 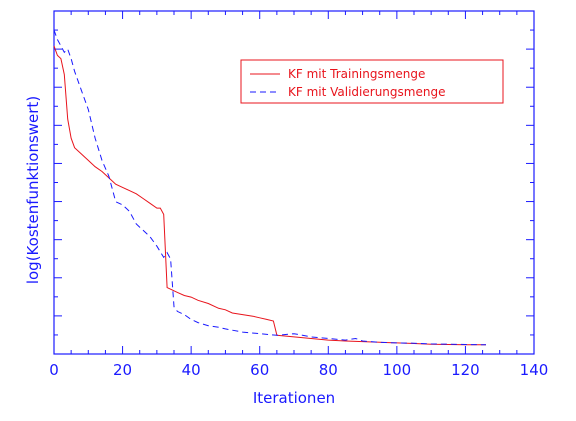 What do you see at coordinates (534, 370) in the screenshot?
I see `x-tick-label: 140` at bounding box center [534, 370].